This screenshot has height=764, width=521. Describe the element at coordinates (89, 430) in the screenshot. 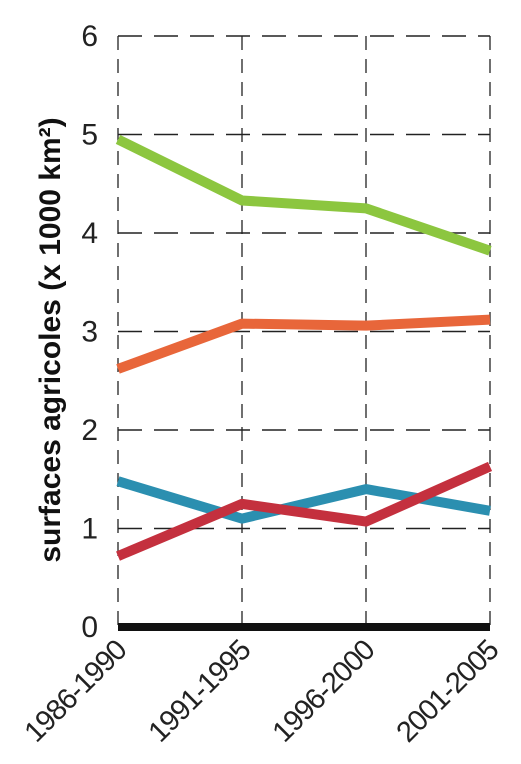

I see `y-tick-label-2: 2` at that location.